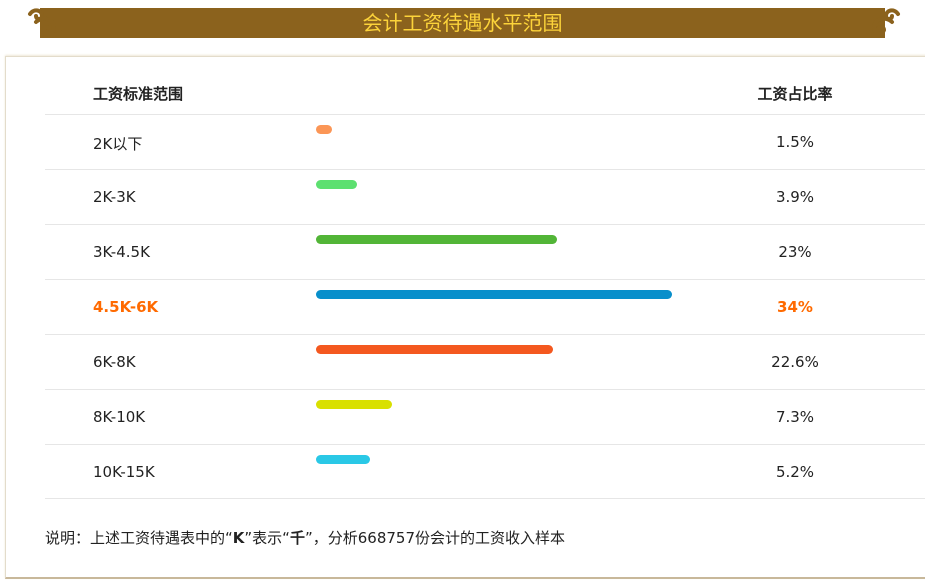 Image resolution: width=925 pixels, height=581 pixels. What do you see at coordinates (795, 197) in the screenshot?
I see `value-label: 3.9%` at bounding box center [795, 197].